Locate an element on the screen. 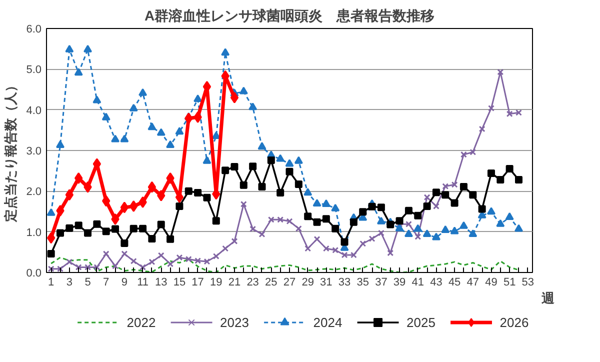  x-tick-label: 19 is located at coordinates (216, 282).